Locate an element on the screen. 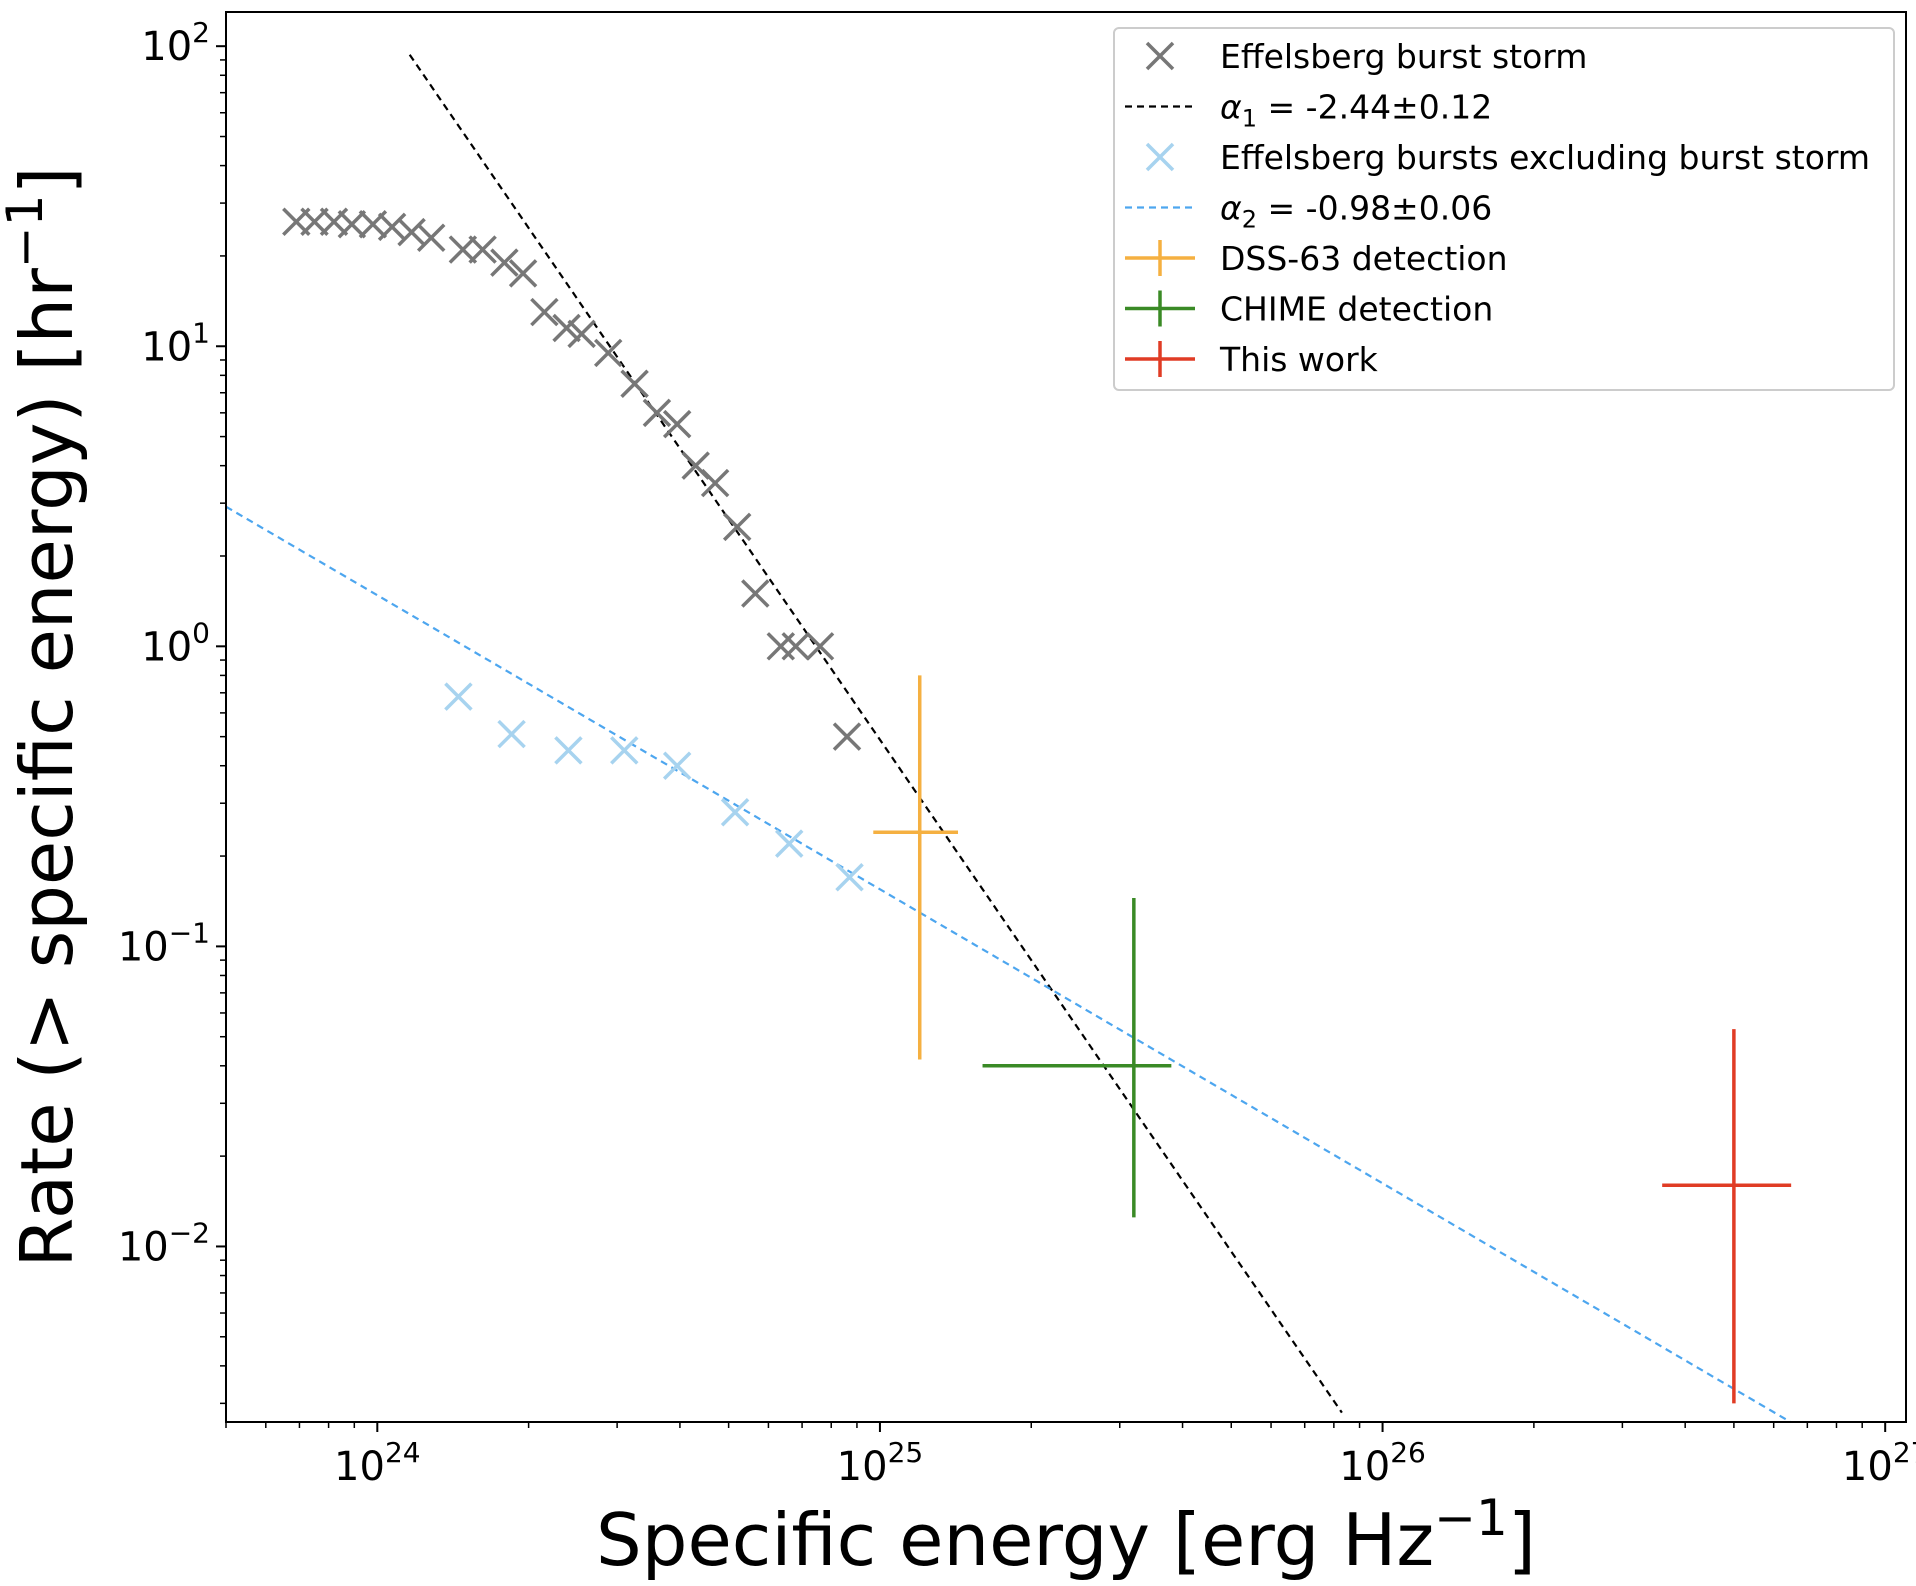 The height and width of the screenshot is (1586, 1916). x-axis-label: Specific energy [erg Hz−1] is located at coordinates (1066, 1535).